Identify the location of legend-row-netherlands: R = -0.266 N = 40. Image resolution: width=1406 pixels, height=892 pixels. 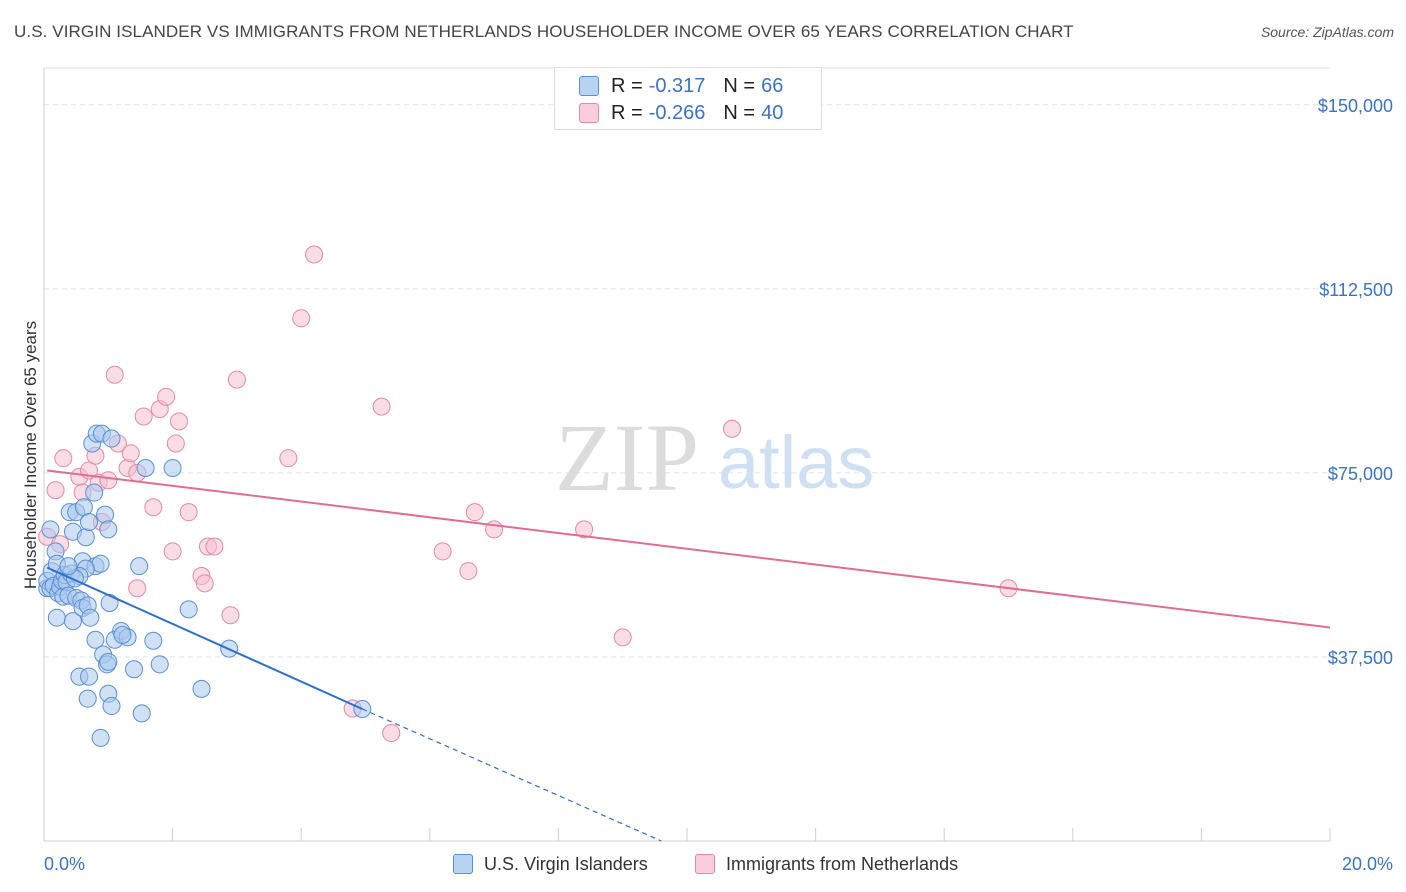
(681, 113).